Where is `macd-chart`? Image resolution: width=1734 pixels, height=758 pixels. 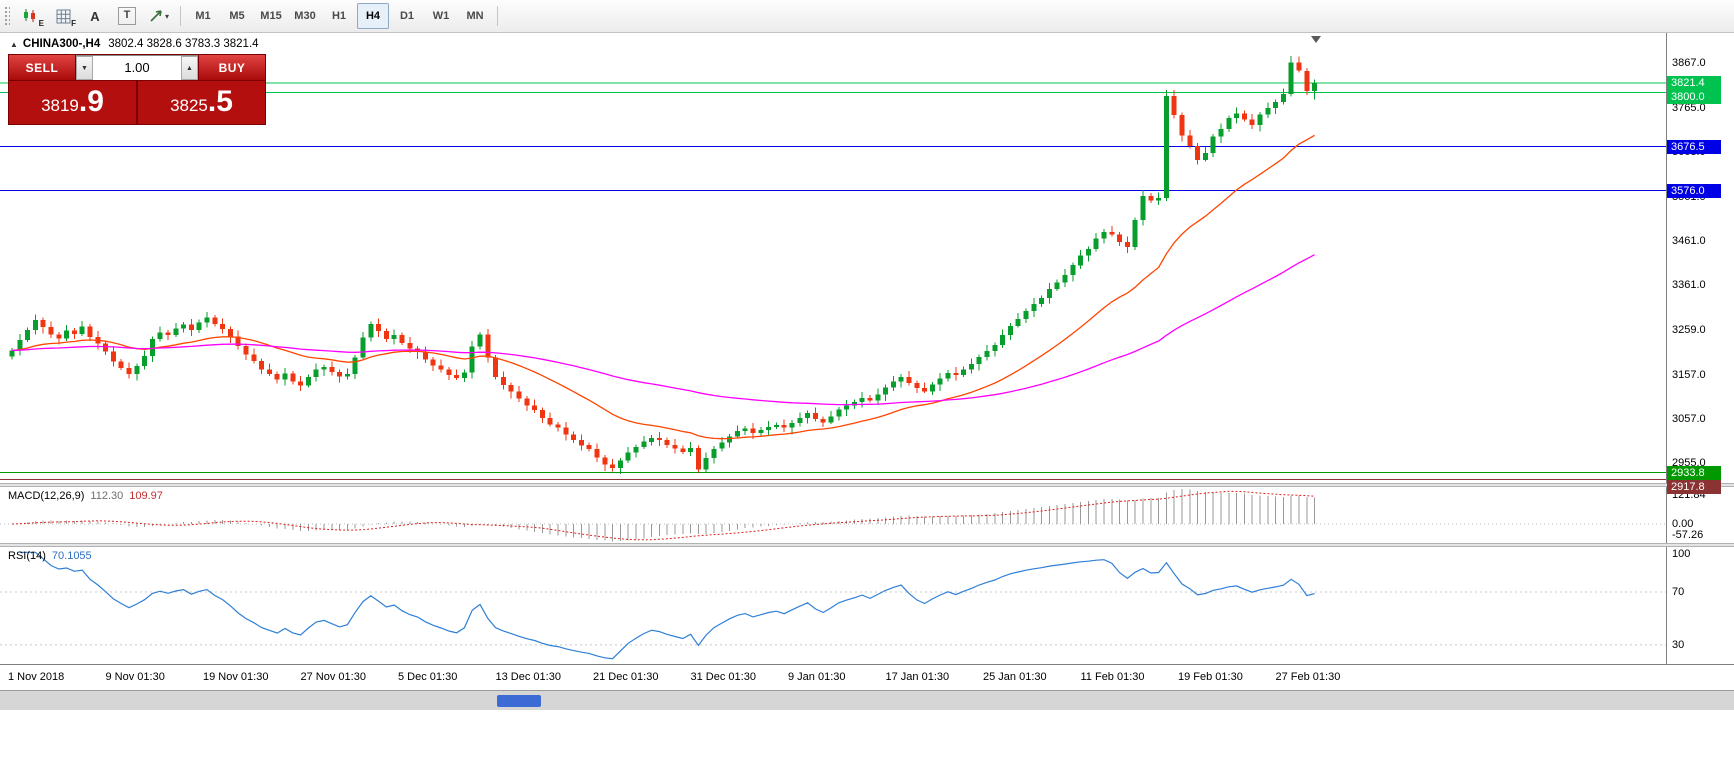 macd-chart is located at coordinates (833, 515).